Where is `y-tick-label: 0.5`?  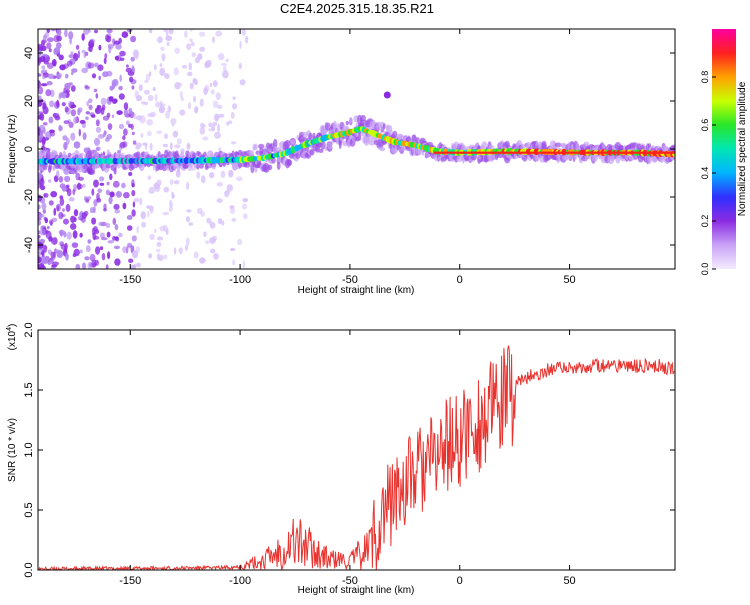
y-tick-label: 0.5 is located at coordinates (29, 509).